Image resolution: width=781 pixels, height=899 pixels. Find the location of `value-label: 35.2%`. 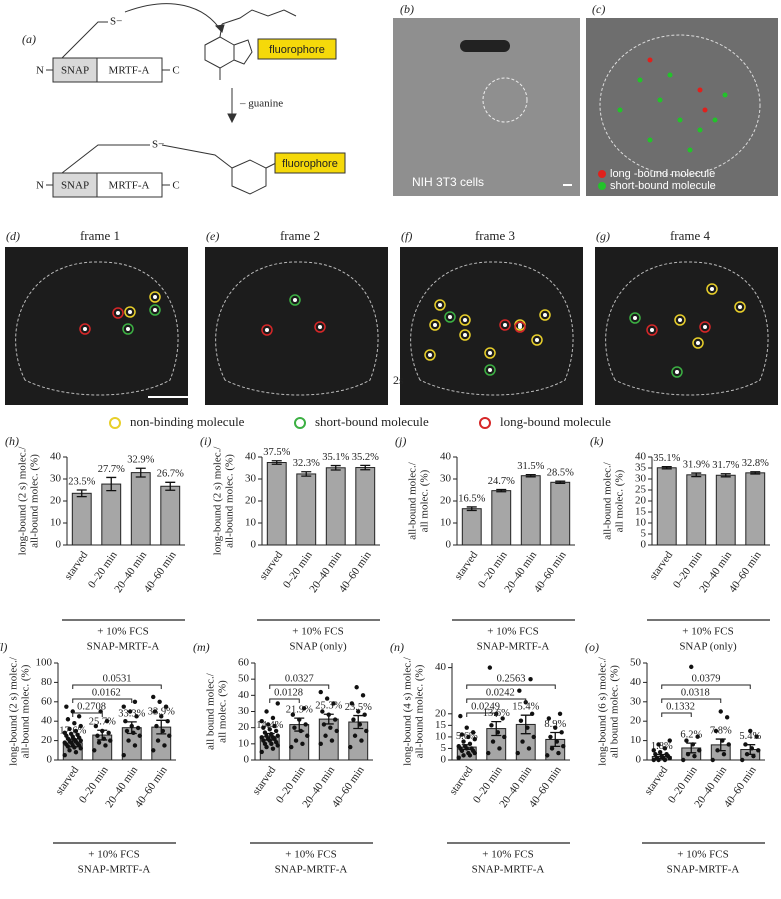

value-label: 35.2% is located at coordinates (365, 457).